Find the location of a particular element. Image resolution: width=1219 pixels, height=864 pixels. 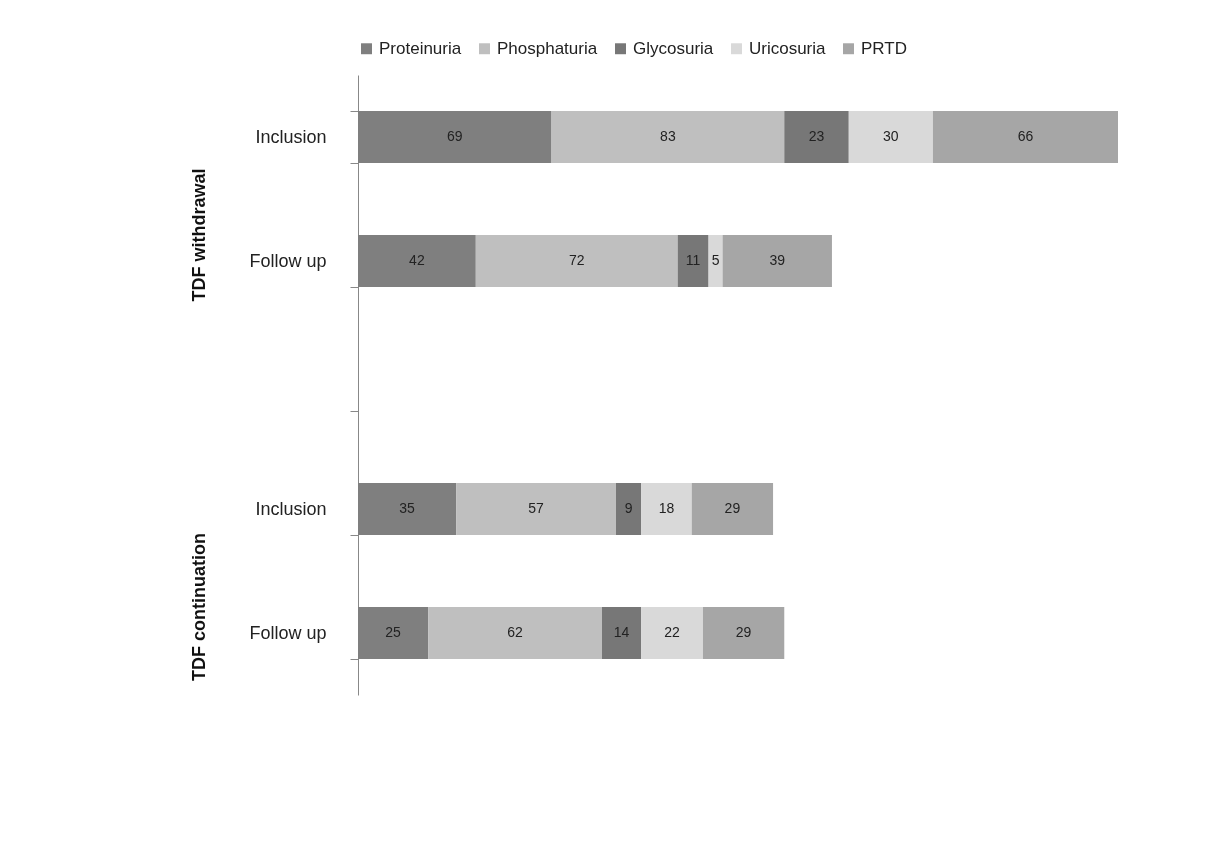

data-label: 35 is located at coordinates (407, 508).